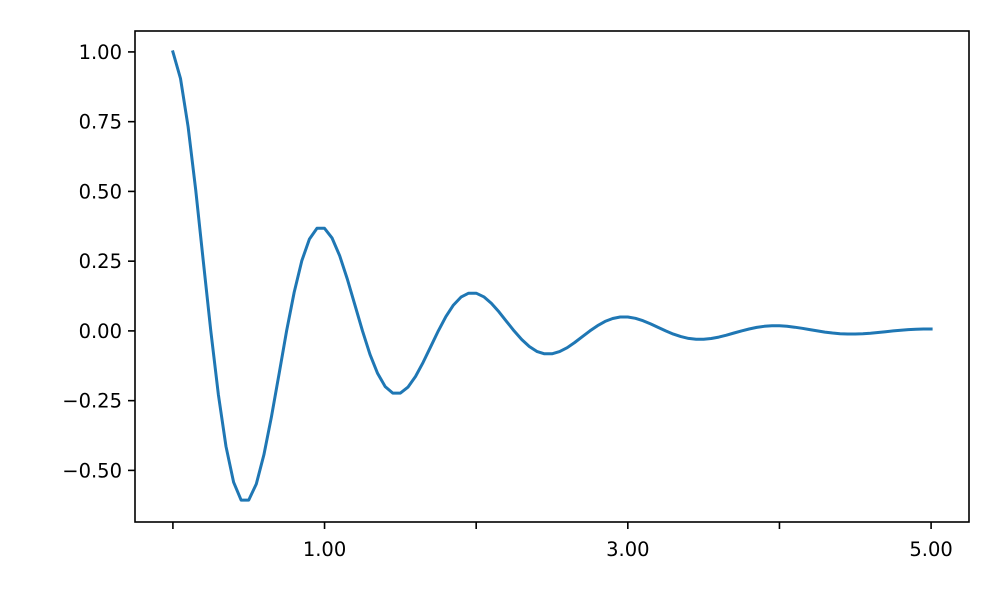 The width and height of the screenshot is (1000, 600). I want to click on y-tick-label: 1.00, so click(100, 52).